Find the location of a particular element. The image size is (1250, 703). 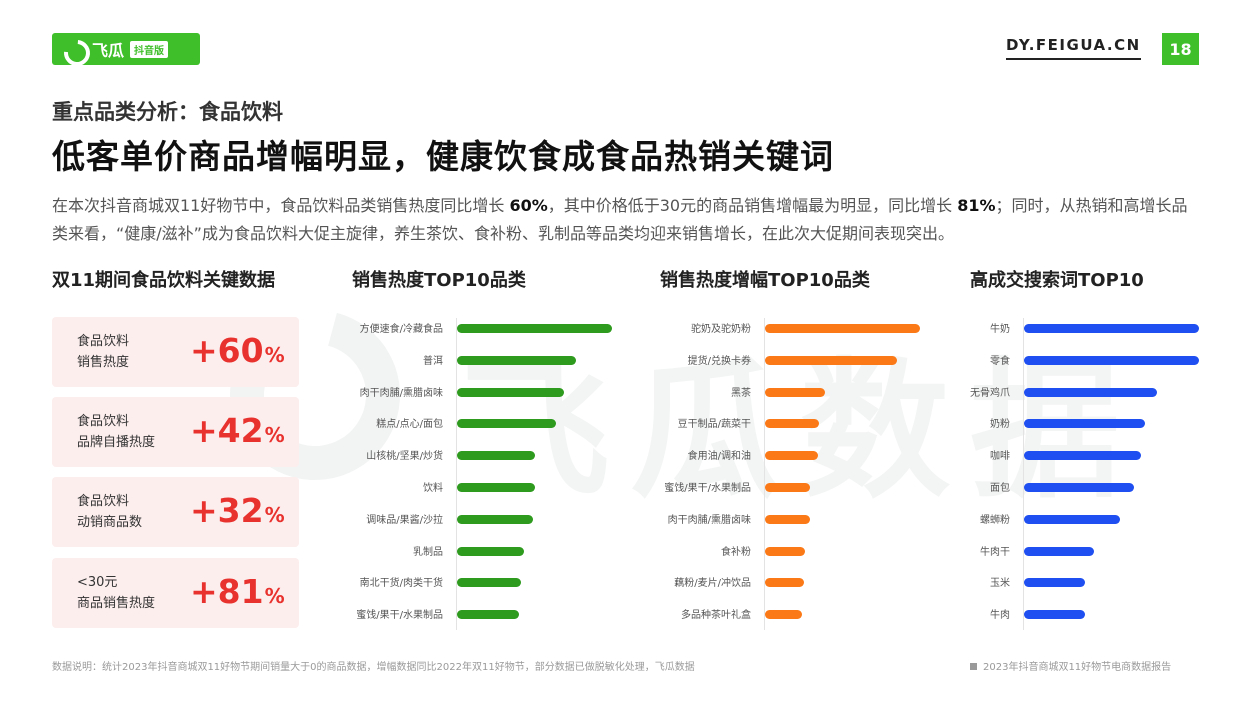

brand-logo: 飞瓜 抖音版 is located at coordinates (126, 49).